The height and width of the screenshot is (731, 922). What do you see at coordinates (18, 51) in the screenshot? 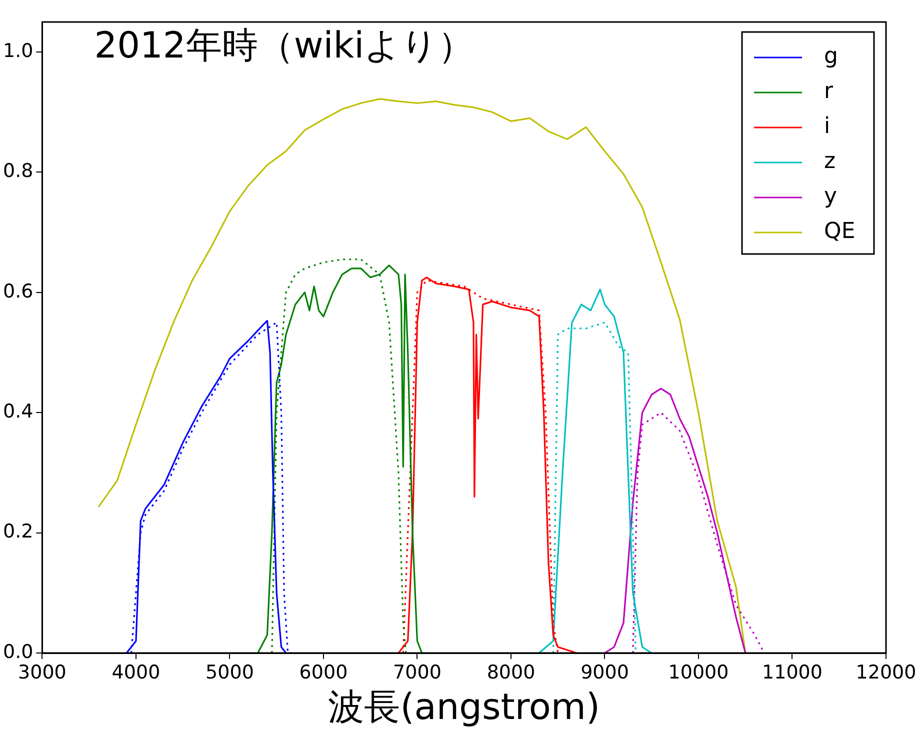
I see `y-tick-label: 1.0` at bounding box center [18, 51].